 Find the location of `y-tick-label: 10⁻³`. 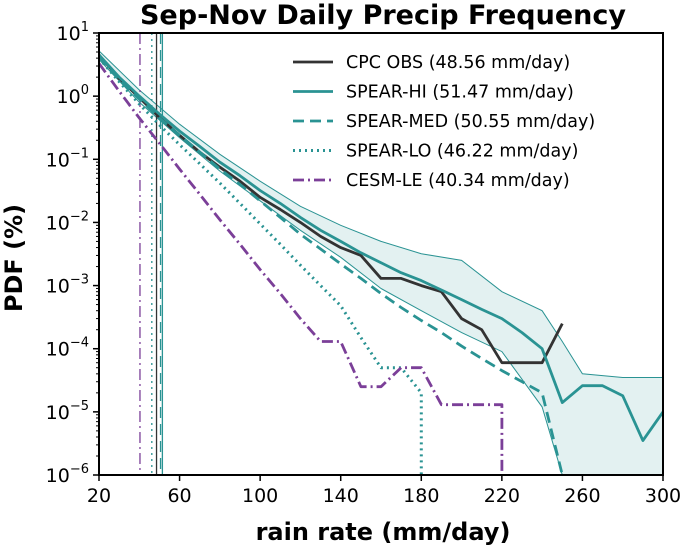

y-tick-label: 10⁻³ is located at coordinates (67, 285).